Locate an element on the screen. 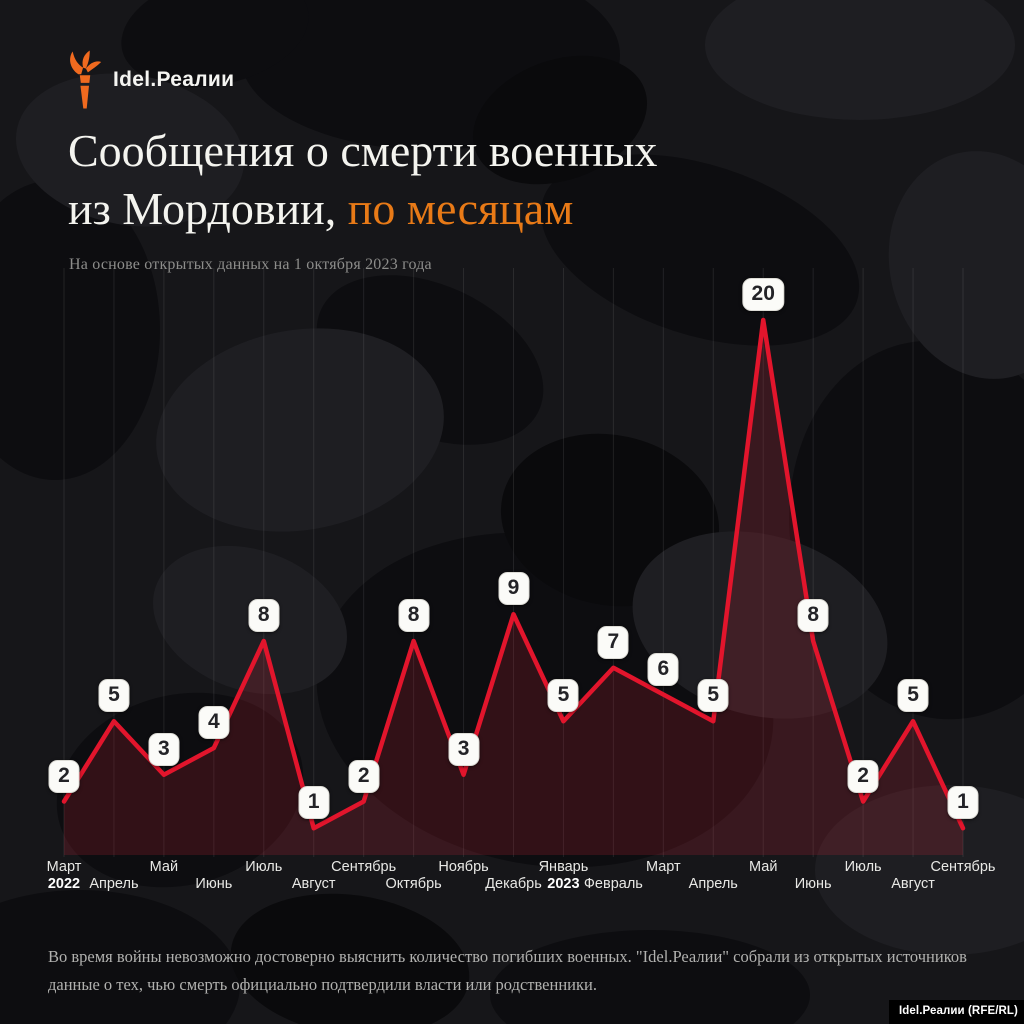  title-line1: Сообщения о смерти военных is located at coordinates (363, 150).